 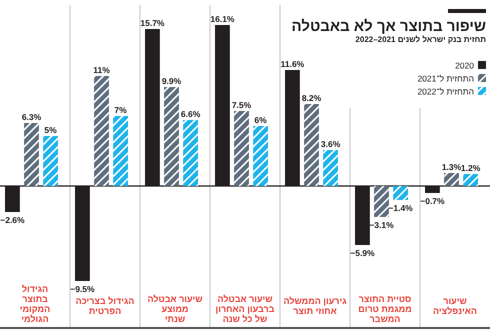 What do you see at coordinates (51, 130) in the screenshot?
I see `data-label: 5%` at bounding box center [51, 130].